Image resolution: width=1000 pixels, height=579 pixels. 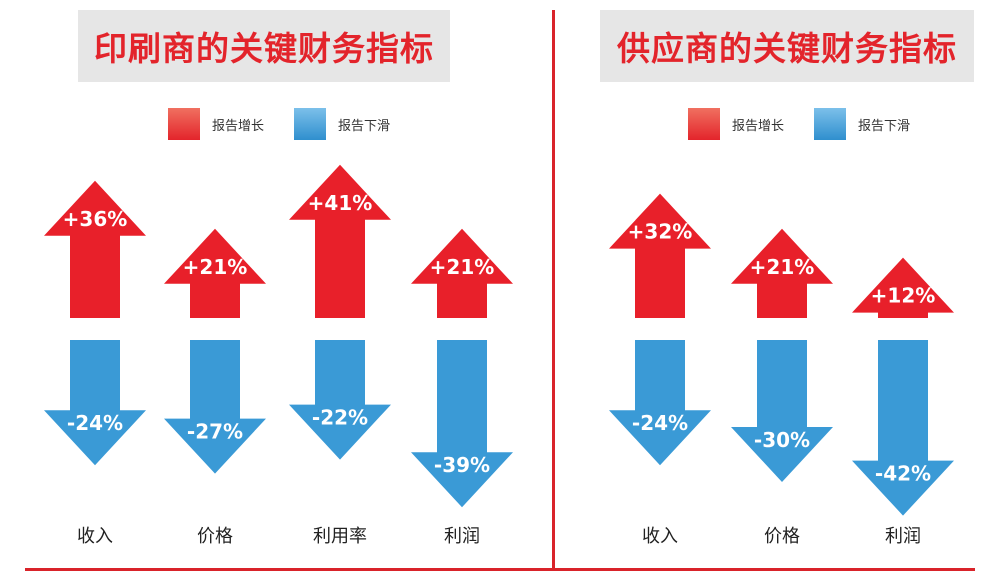 What do you see at coordinates (340, 203) in the screenshot?
I see `up-value-label: +41%` at bounding box center [340, 203].